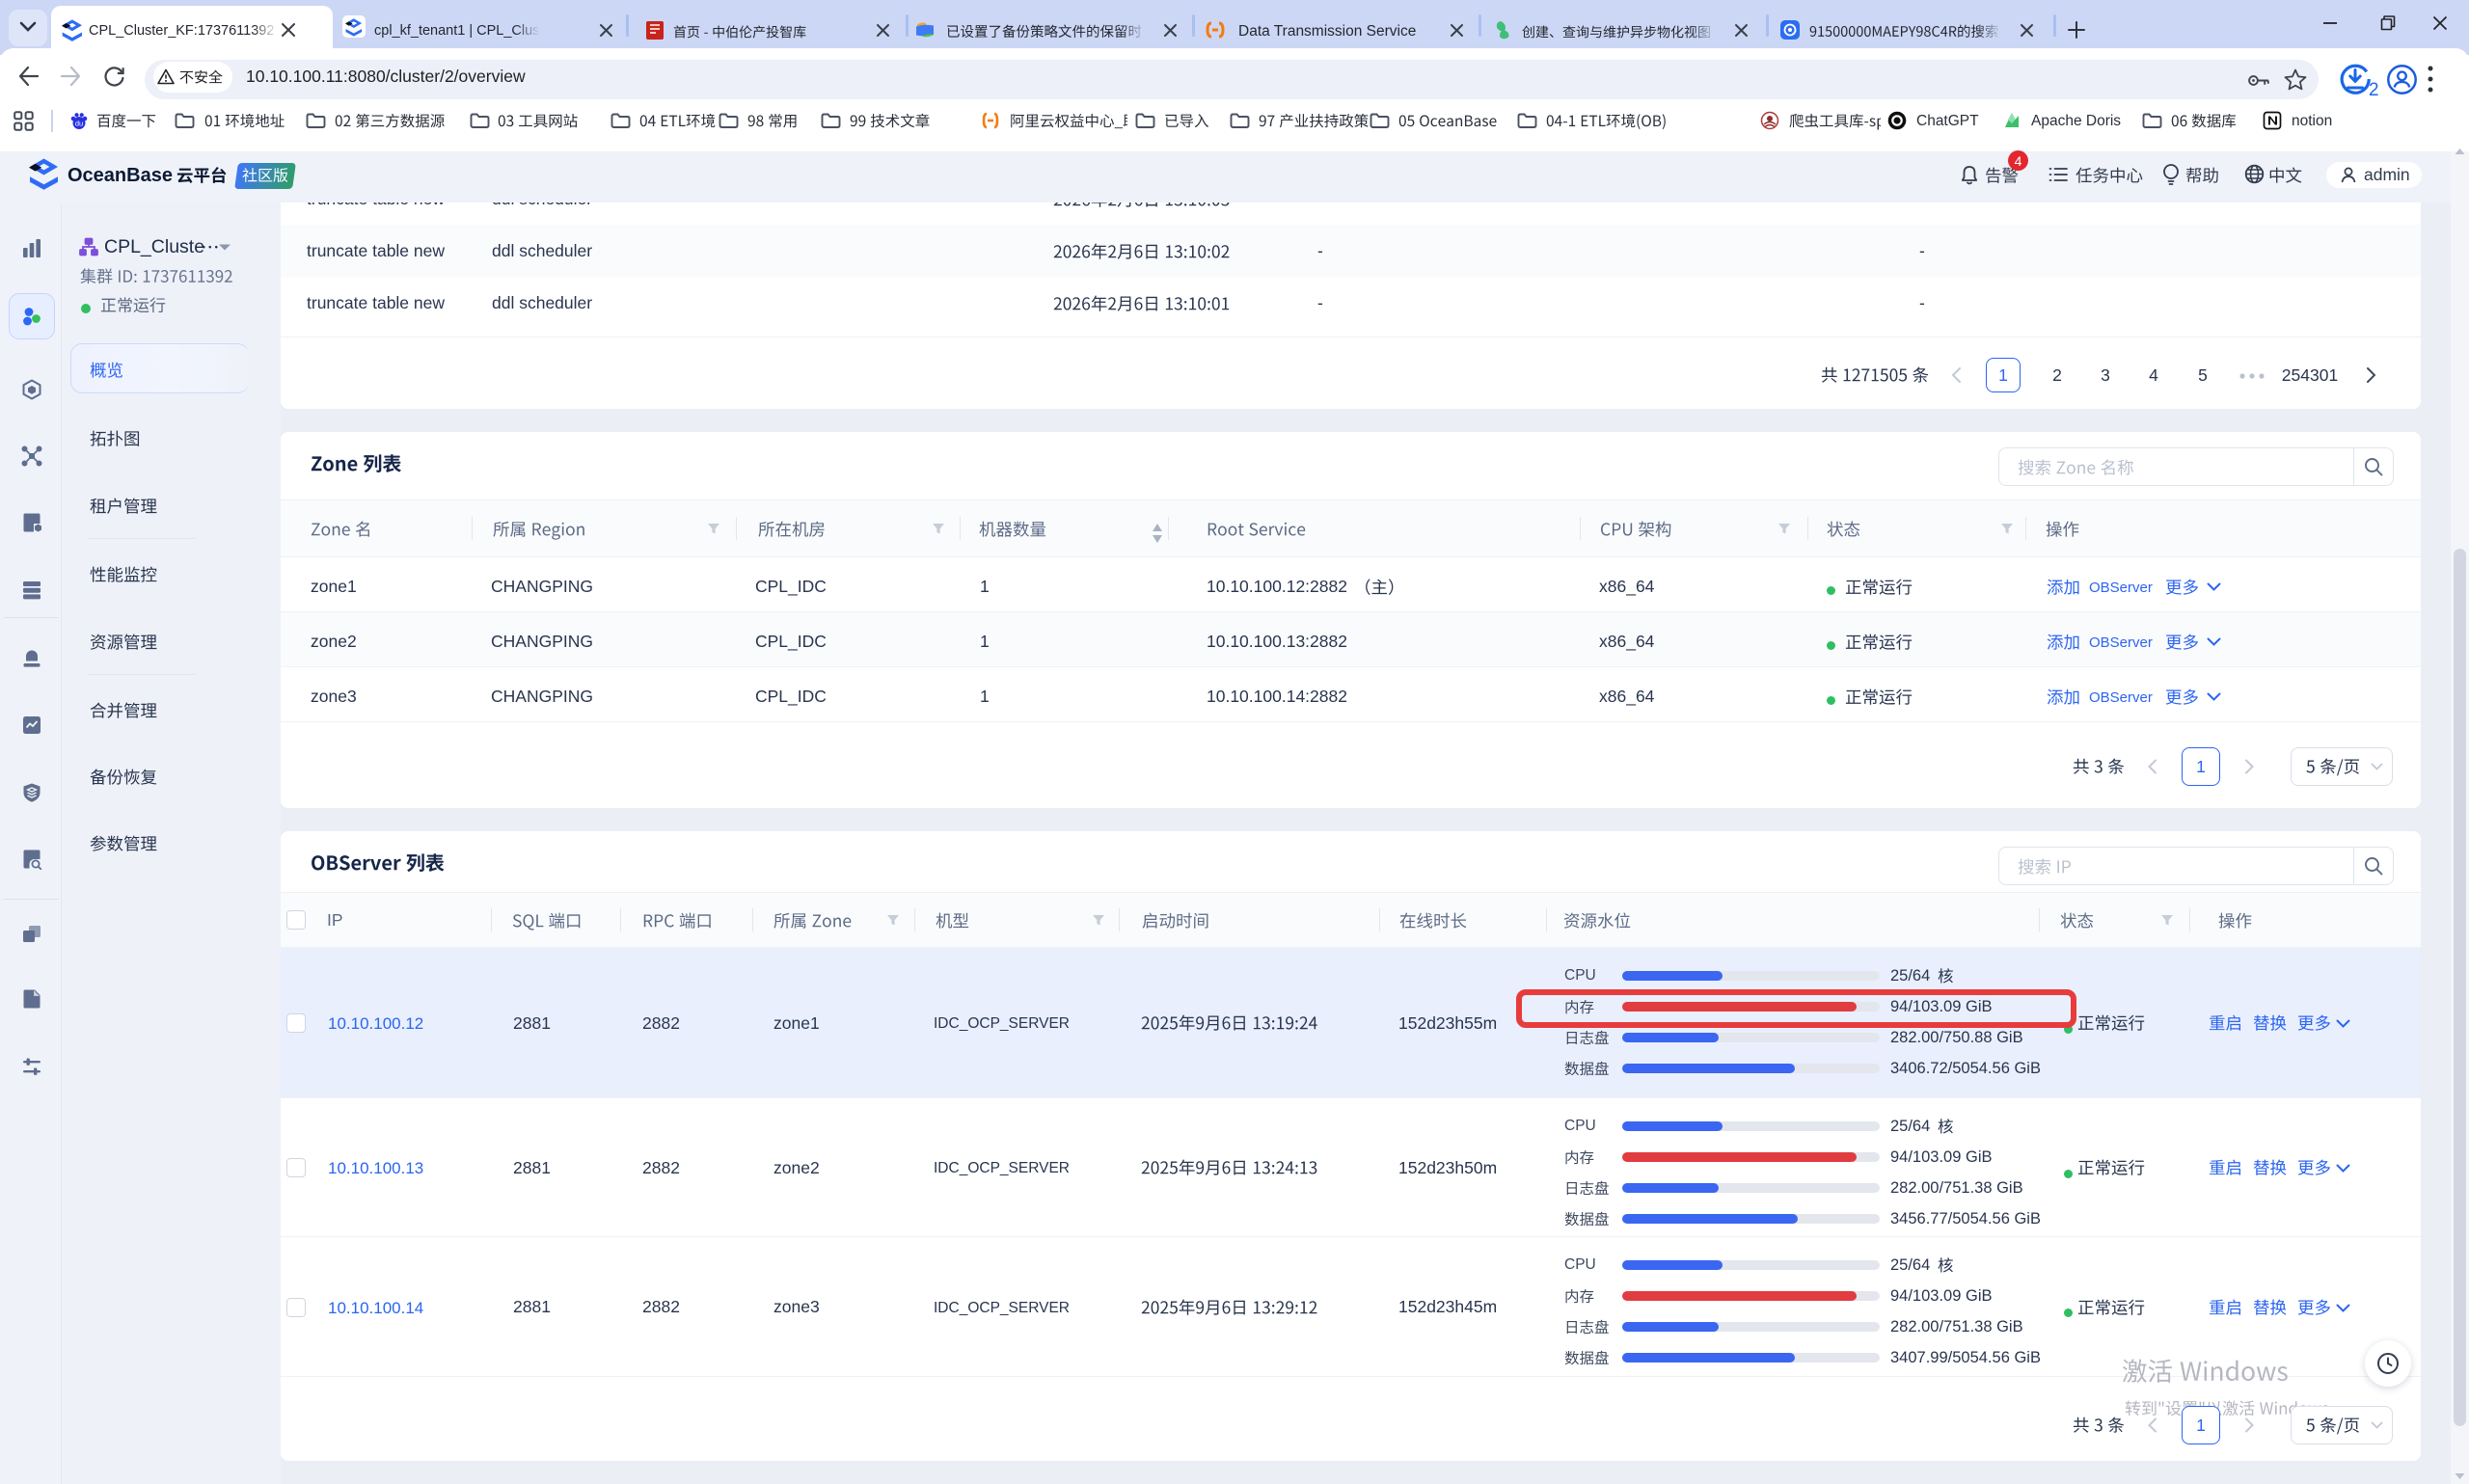 This screenshot has width=2469, height=1484. Describe the element at coordinates (79, 124) in the screenshot. I see `svg-text: du` at that location.